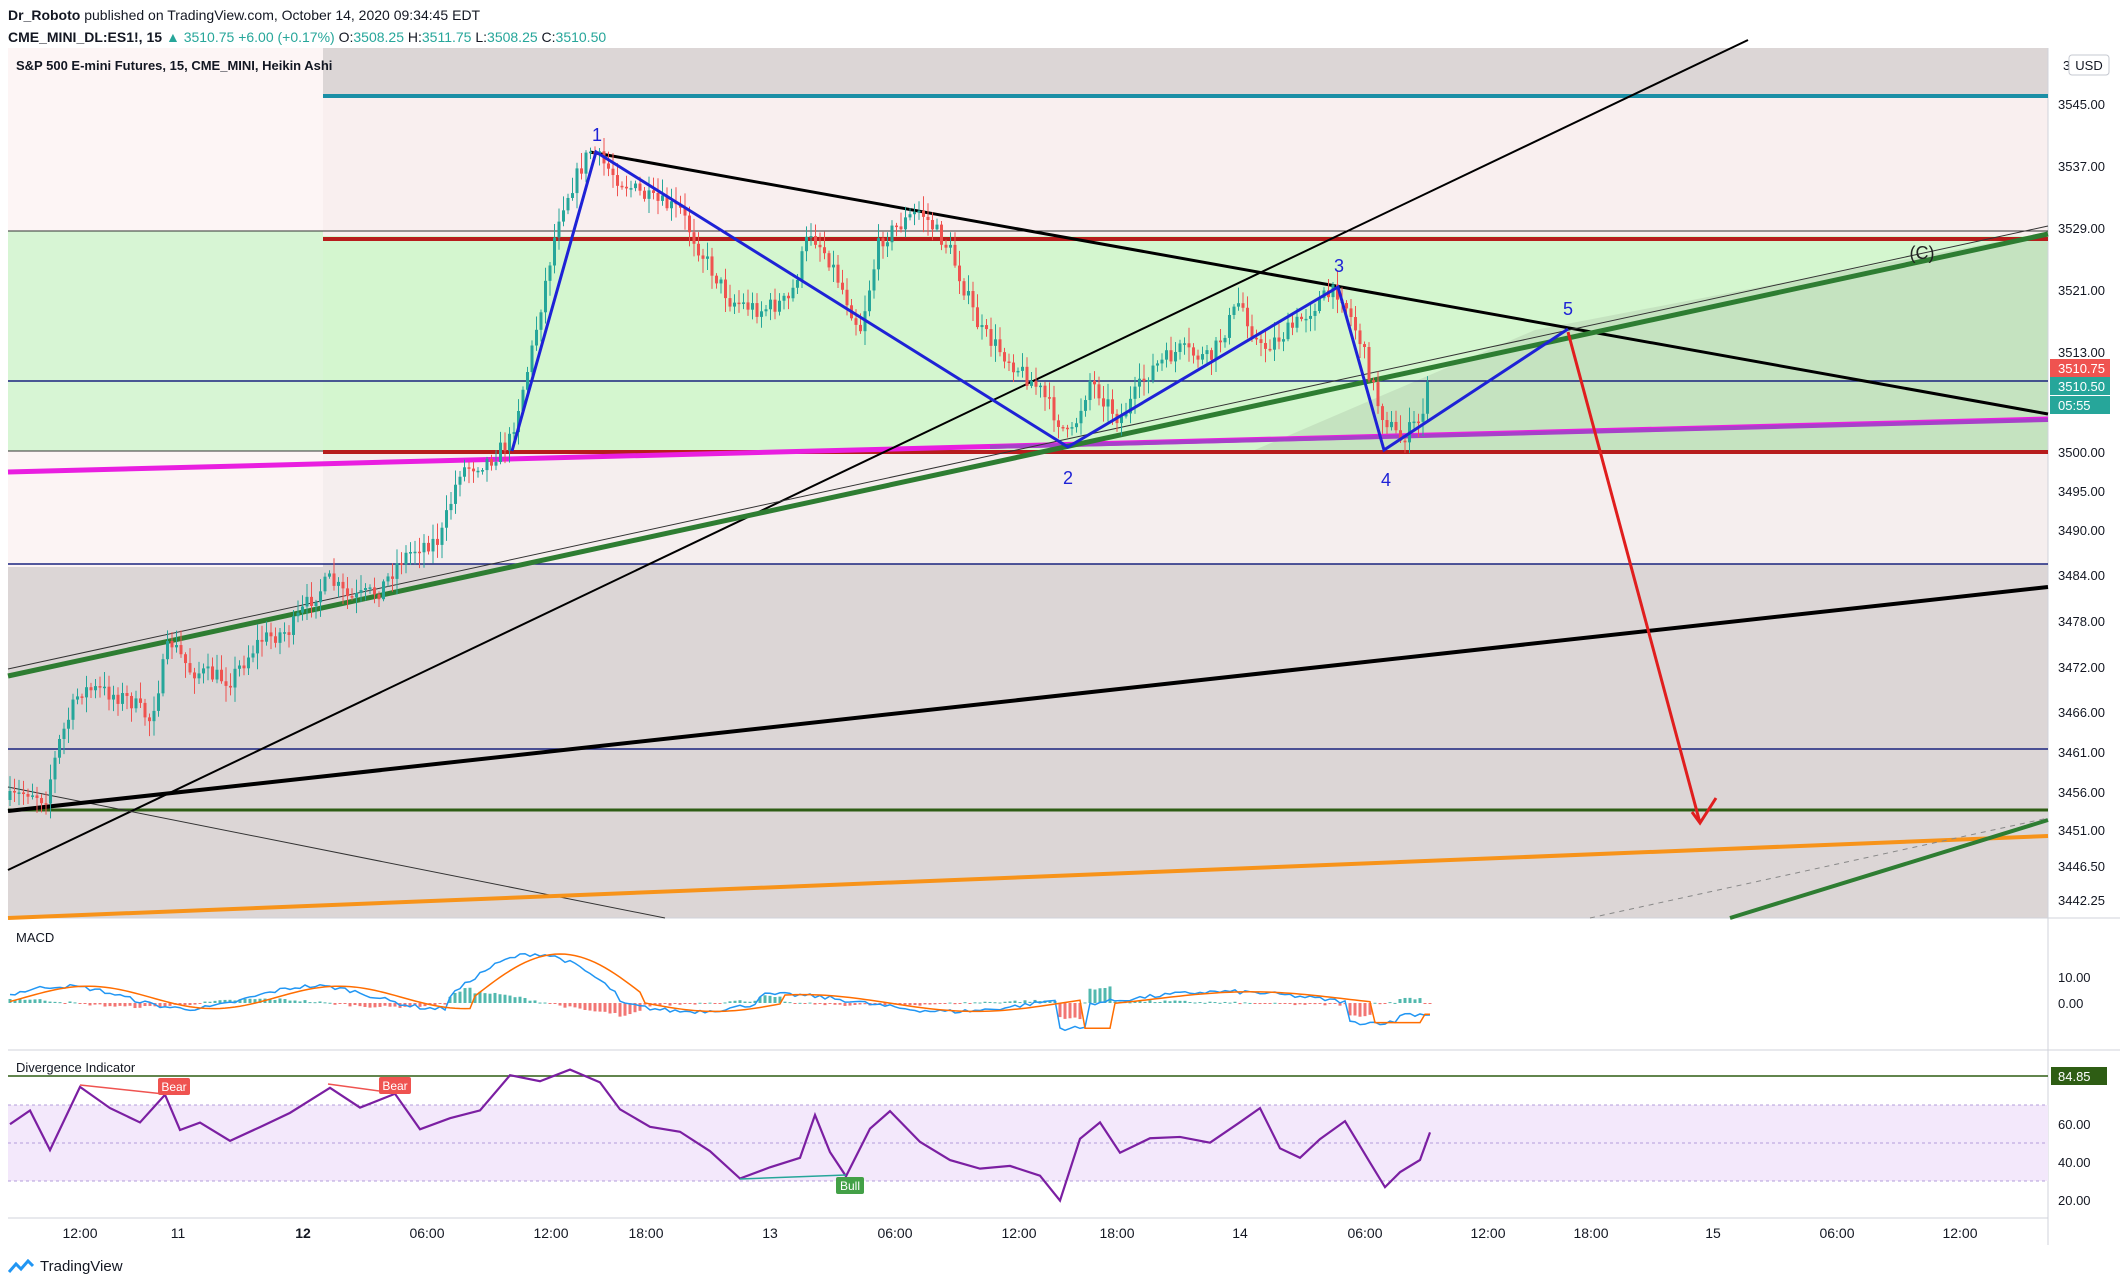 The width and height of the screenshot is (2120, 1287). I want to click on macd-line, so click(720, 992).